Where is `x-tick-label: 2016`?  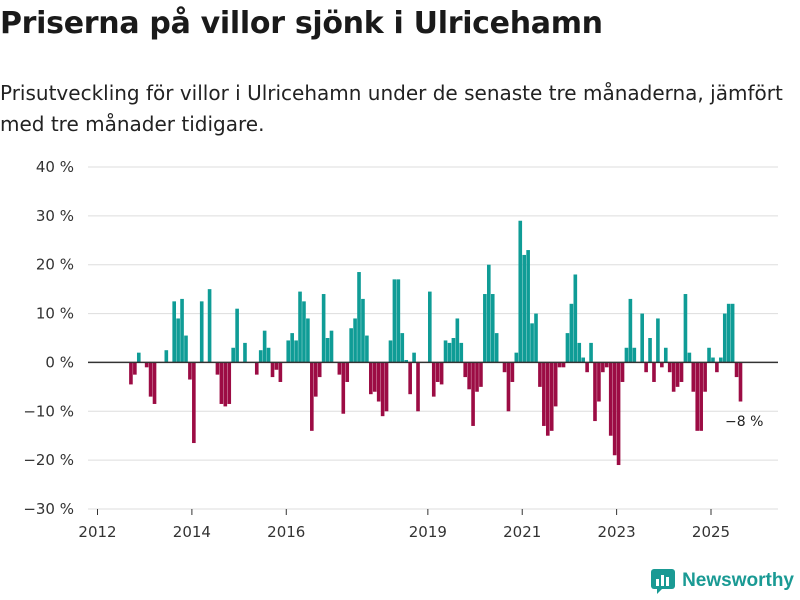
x-tick-label: 2016 is located at coordinates (286, 532).